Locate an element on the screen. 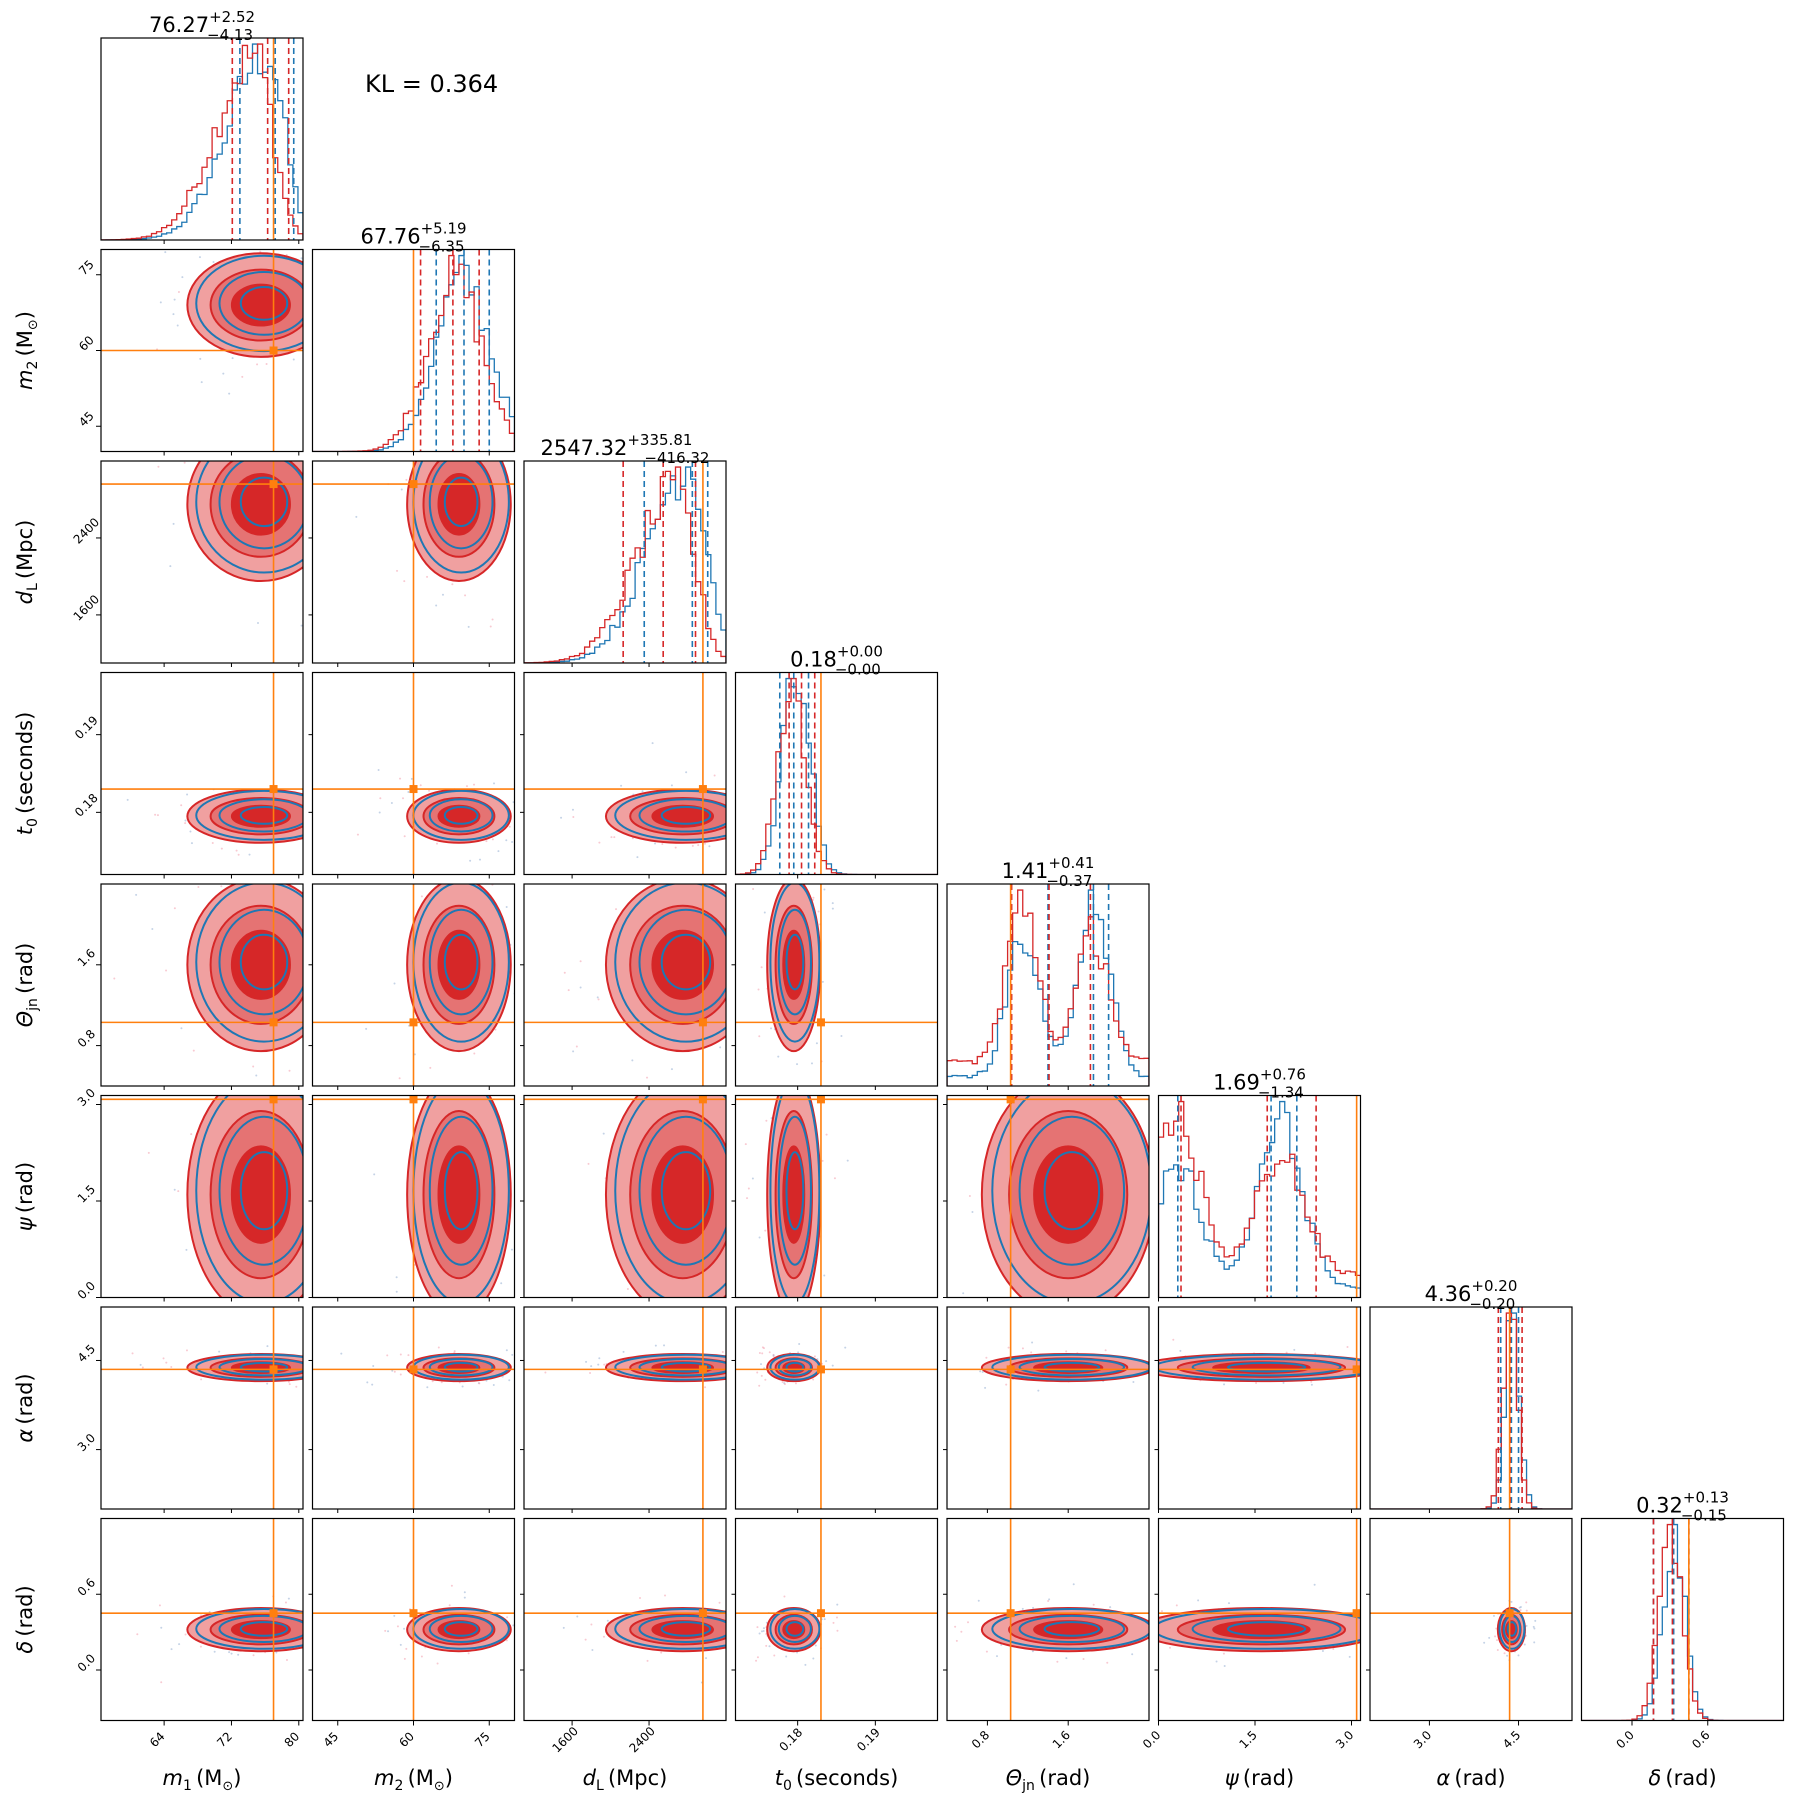 The height and width of the screenshot is (1814, 1809). panel-title: 0.32+0.13 −0.15 is located at coordinates (1682, 1507).